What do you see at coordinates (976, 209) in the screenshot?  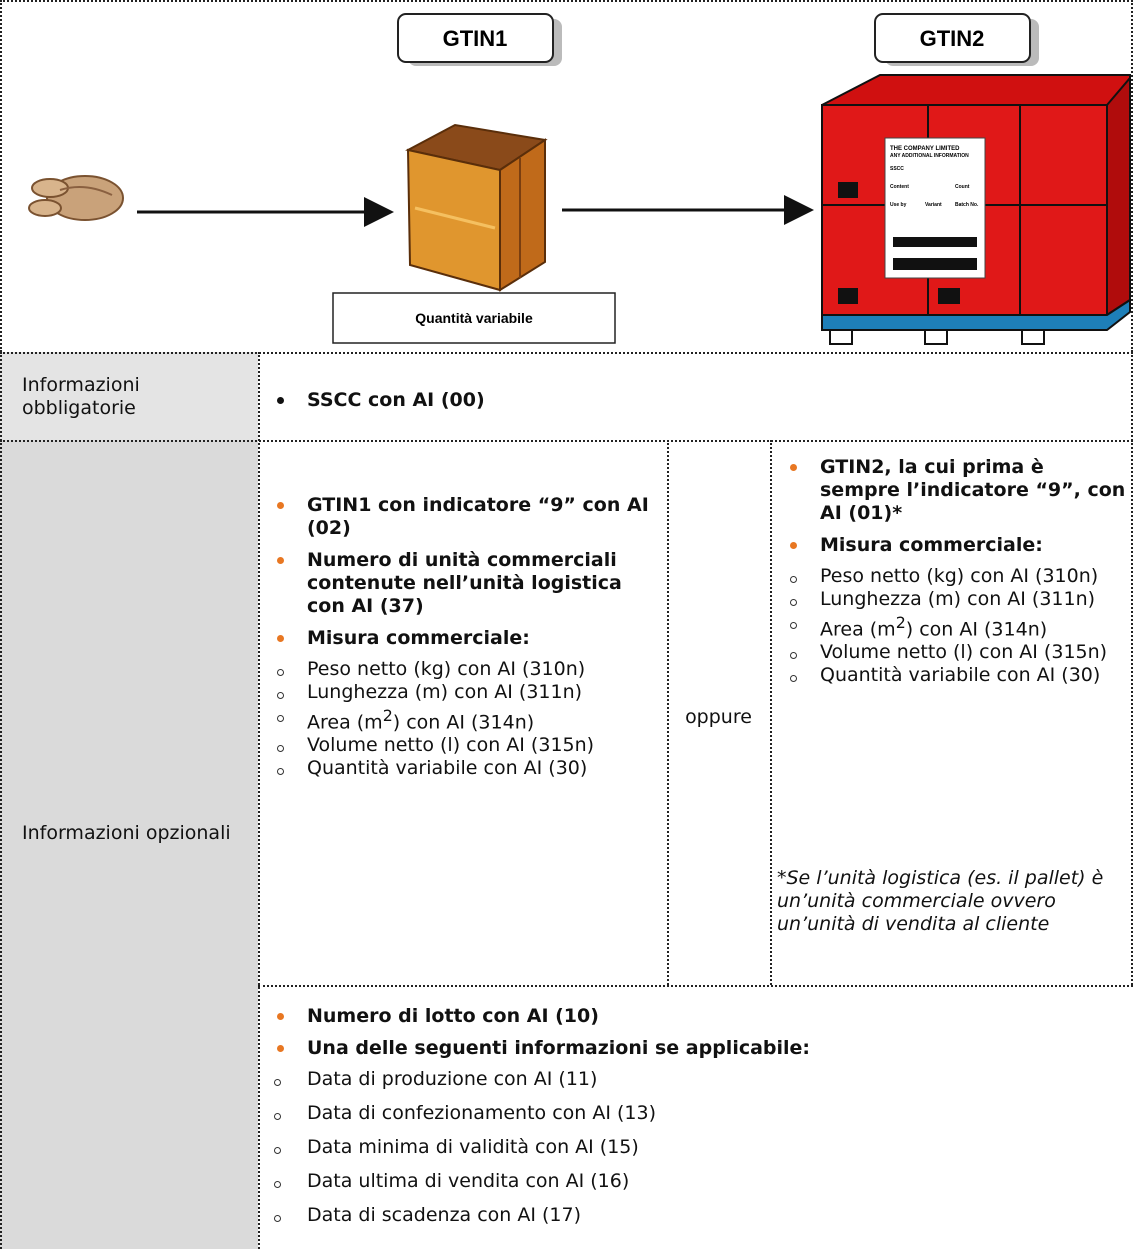 I see `pallet-icon` at bounding box center [976, 209].